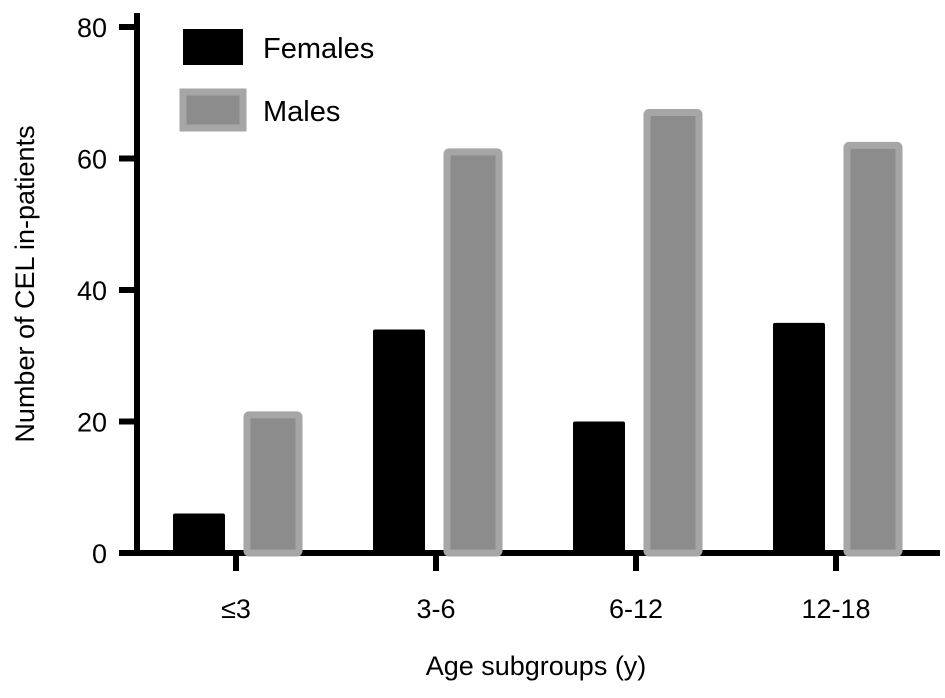 The image size is (945, 698). I want to click on y-tick-label: 0, so click(99, 554).